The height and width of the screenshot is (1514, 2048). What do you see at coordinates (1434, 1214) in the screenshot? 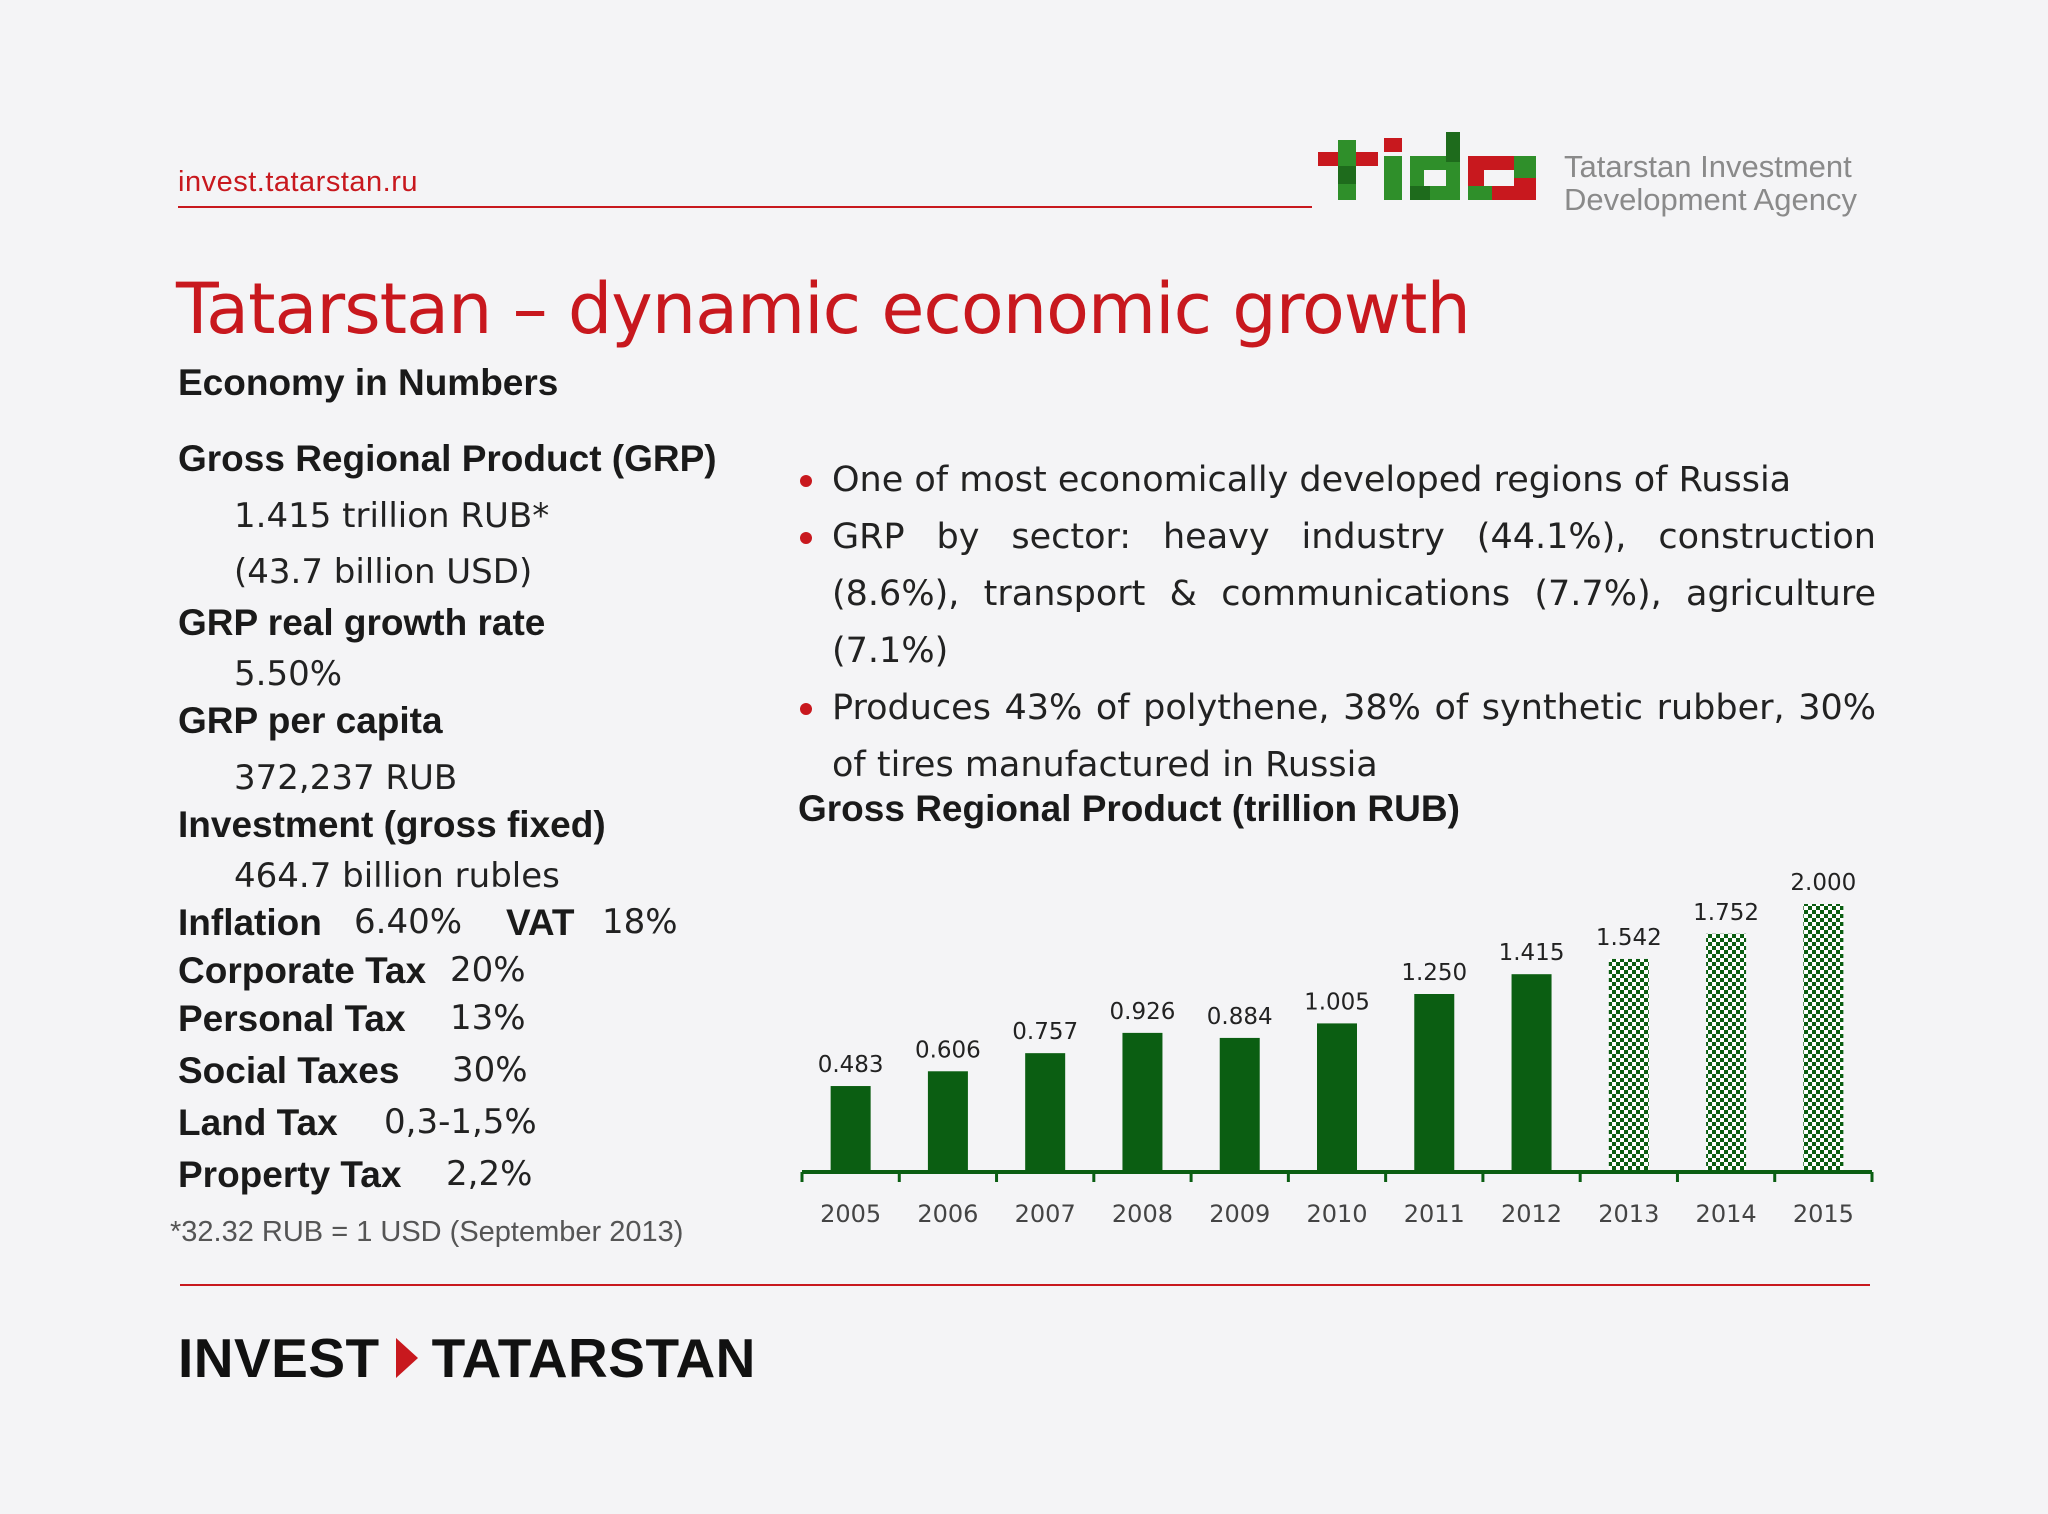
I see `x-tick-2011: 2011` at bounding box center [1434, 1214].